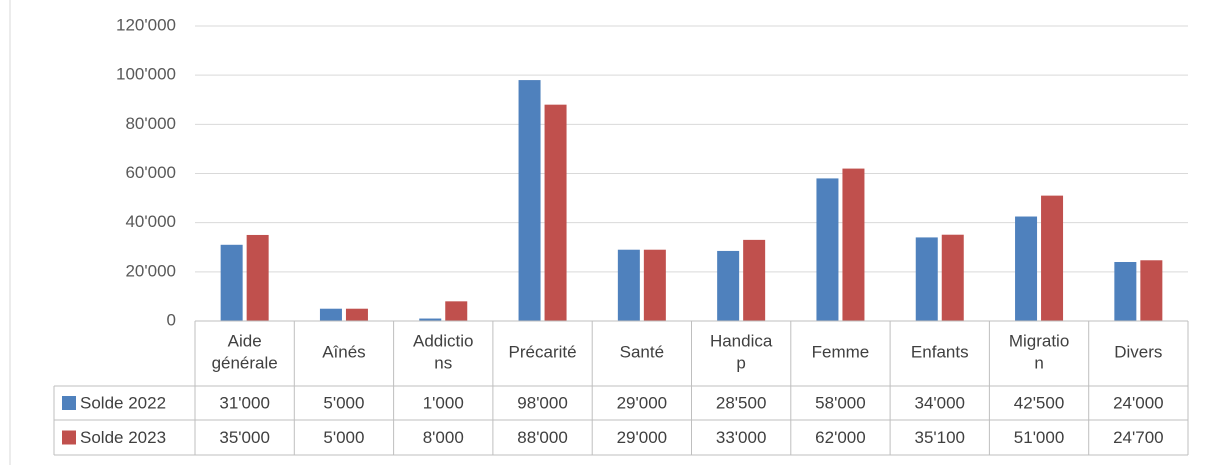 The image size is (1205, 465). I want to click on table-value: 24'000, so click(1138, 402).